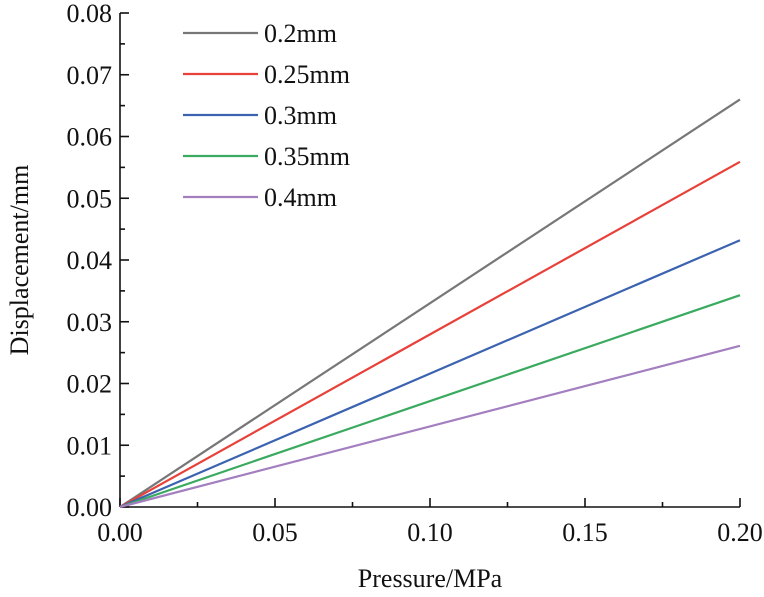 This screenshot has width=764, height=597. I want to click on x-axis-title: Pressure/MPa, so click(430, 578).